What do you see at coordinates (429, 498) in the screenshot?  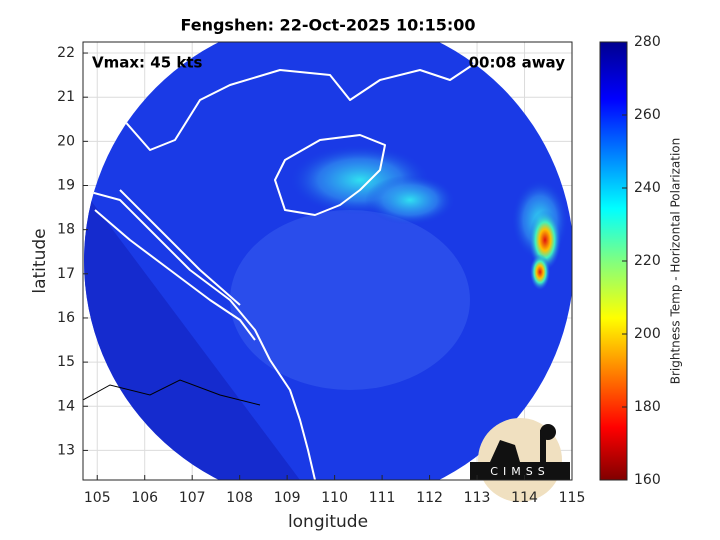 I see `x-tick-label: 112` at bounding box center [429, 498].